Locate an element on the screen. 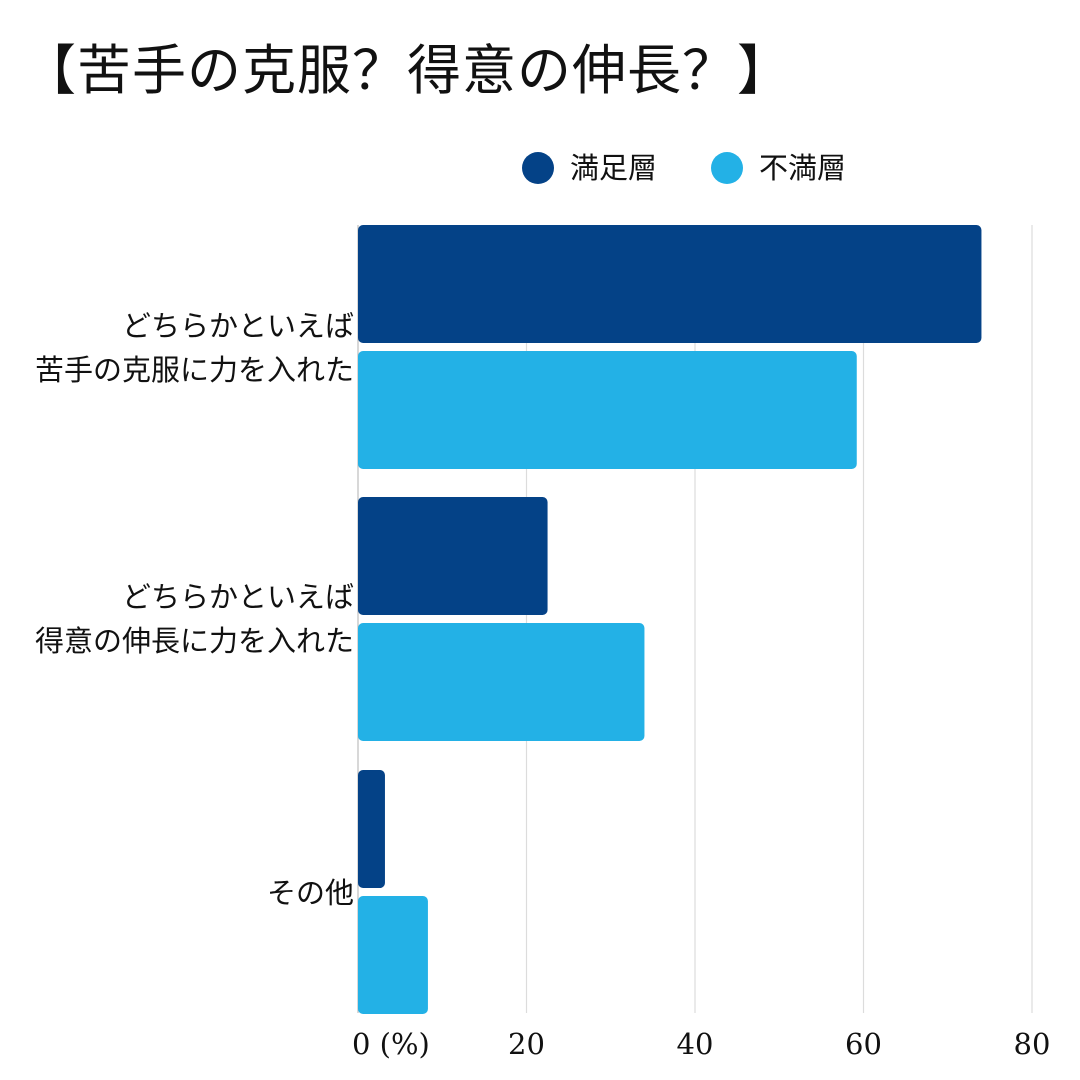 The image size is (1080, 1080). x-tick-label-60: 60 is located at coordinates (863, 1044).